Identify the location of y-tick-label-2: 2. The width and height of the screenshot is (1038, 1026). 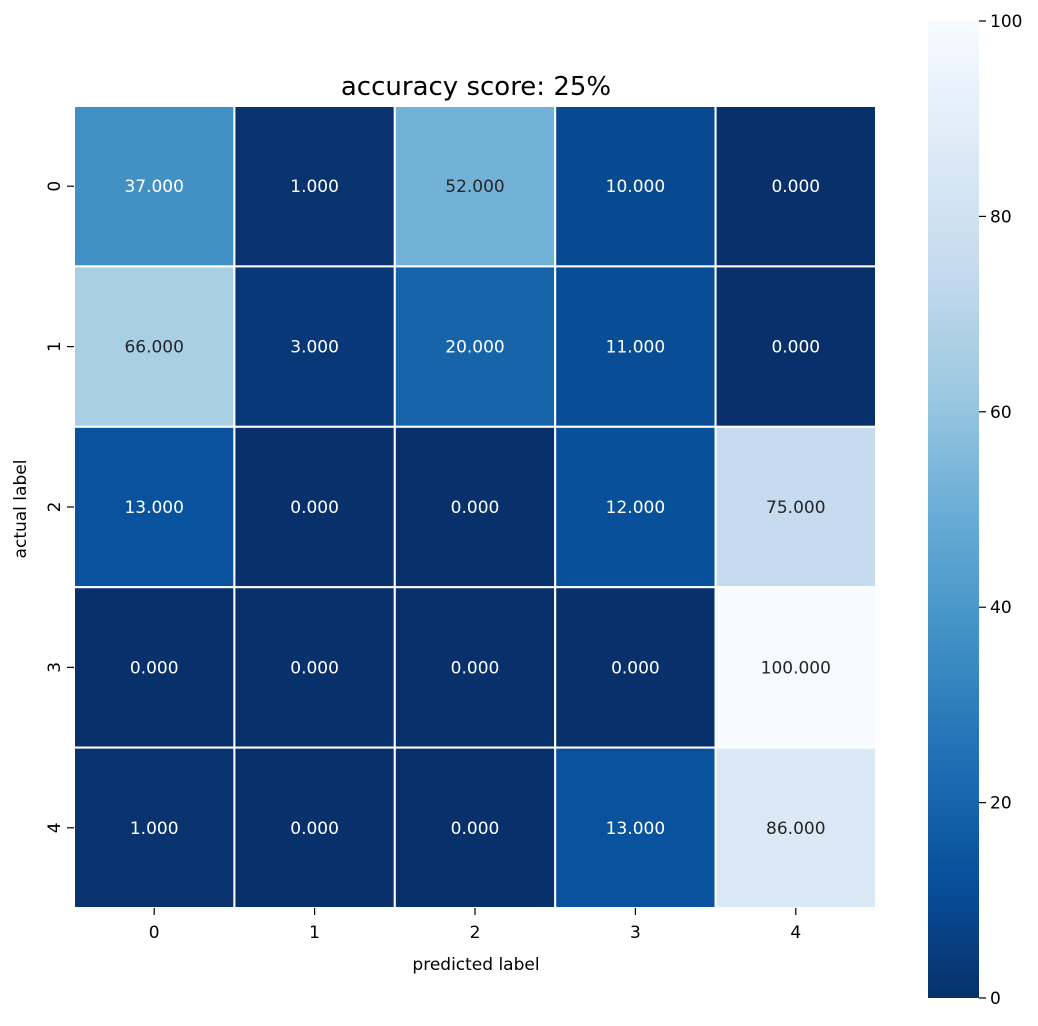
(55, 507).